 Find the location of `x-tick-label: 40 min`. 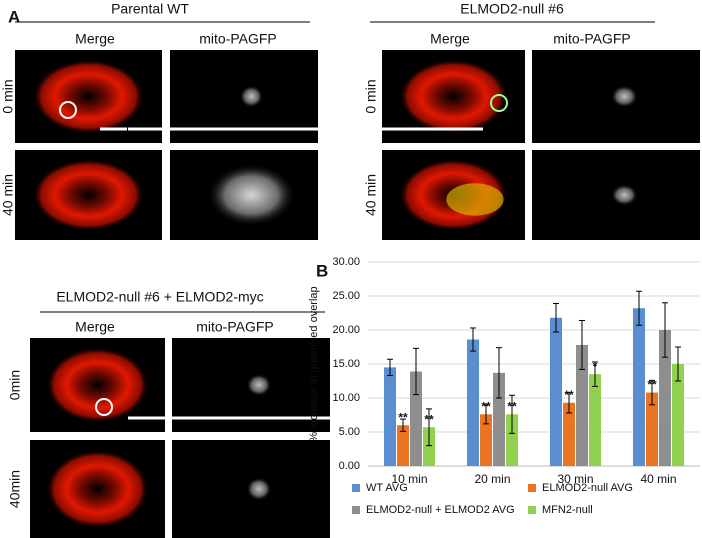

x-tick-label: 40 min is located at coordinates (658, 479).